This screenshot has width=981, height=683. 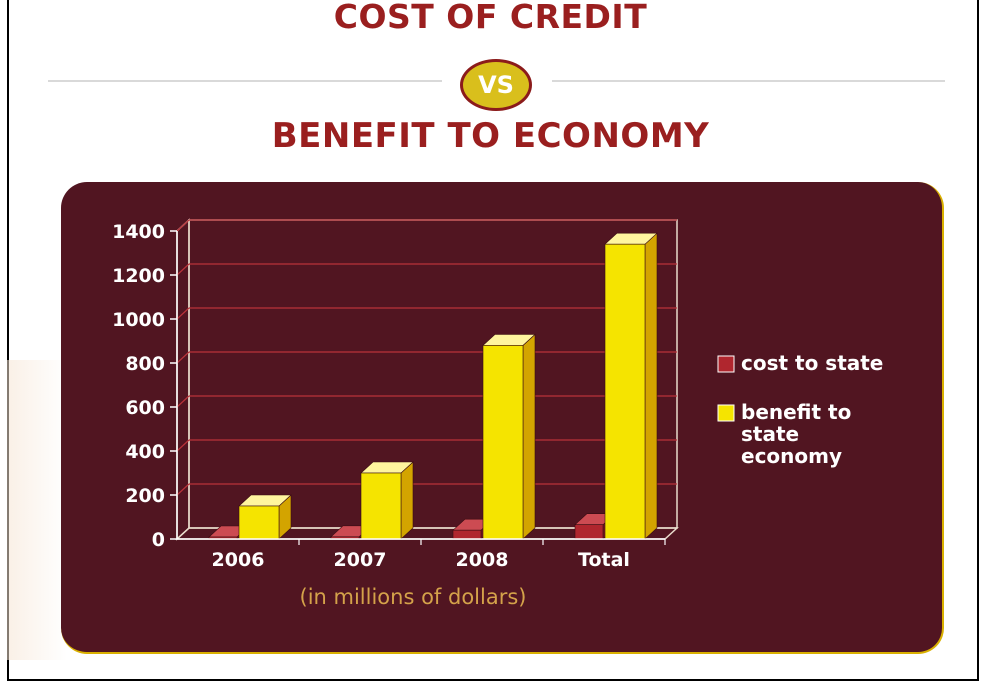 What do you see at coordinates (158, 540) in the screenshot?
I see `y-tick-label: 0` at bounding box center [158, 540].